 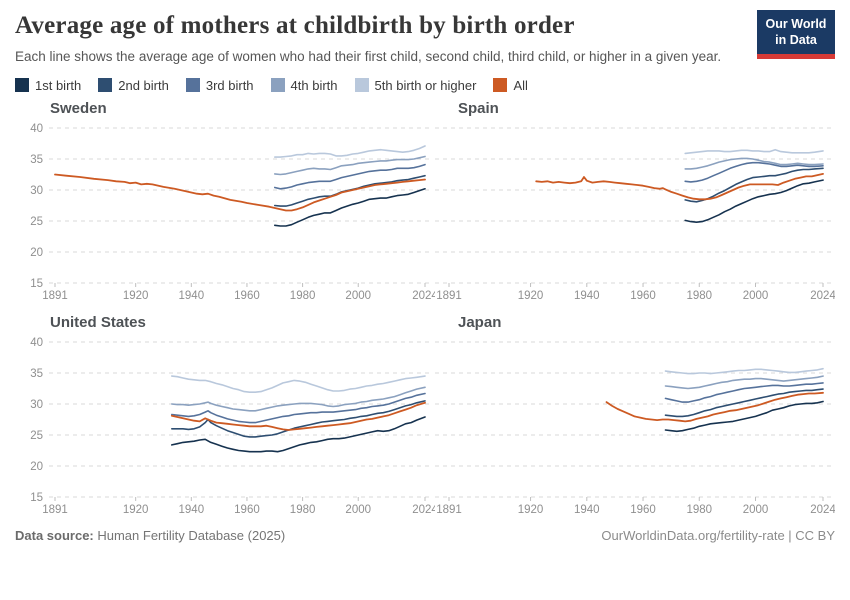 What do you see at coordinates (143, 85) in the screenshot?
I see `legend-label: 2nd birth` at bounding box center [143, 85].